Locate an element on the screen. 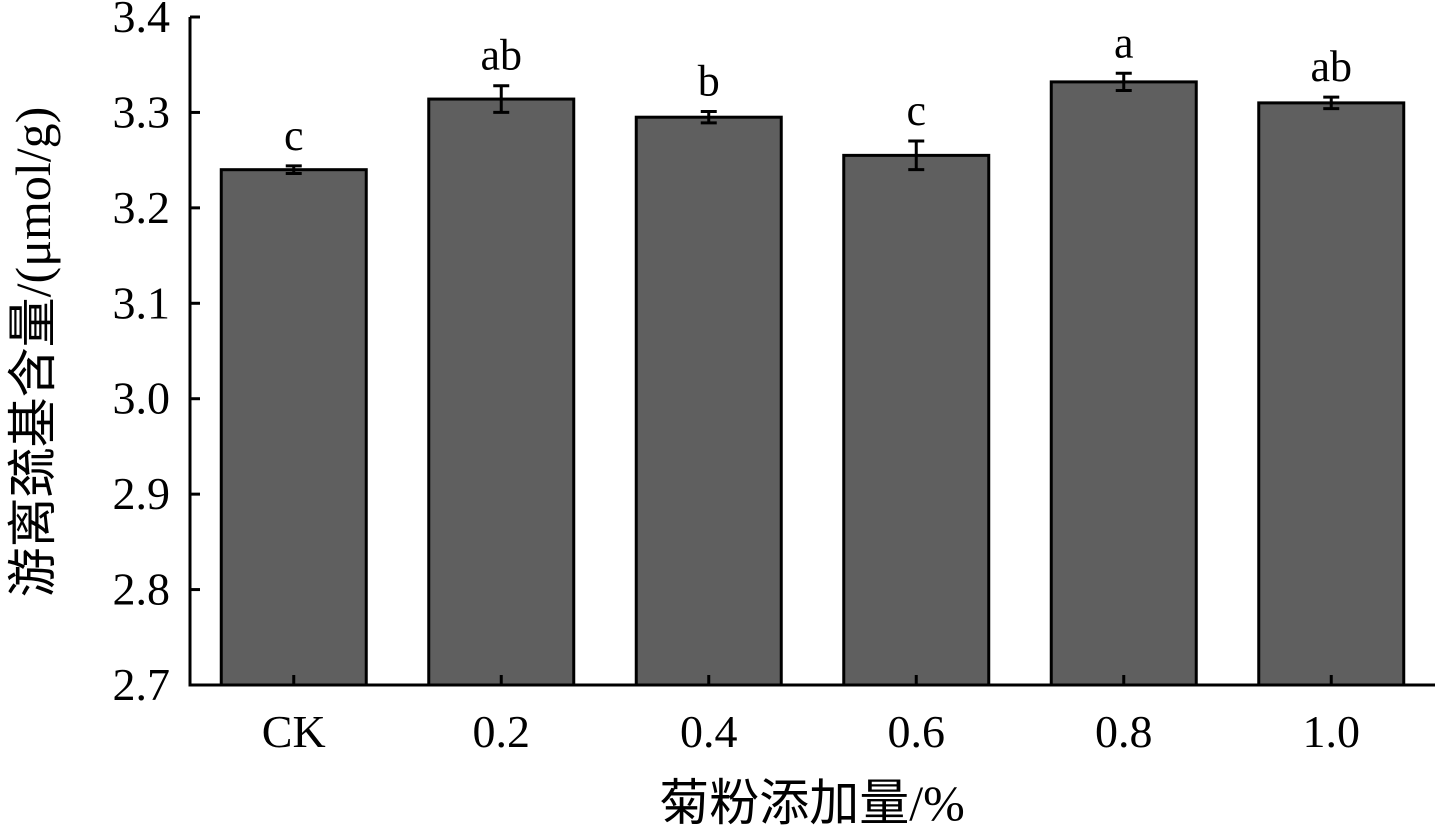 This screenshot has height=835, width=1435. bar-0.2 is located at coordinates (501, 392).